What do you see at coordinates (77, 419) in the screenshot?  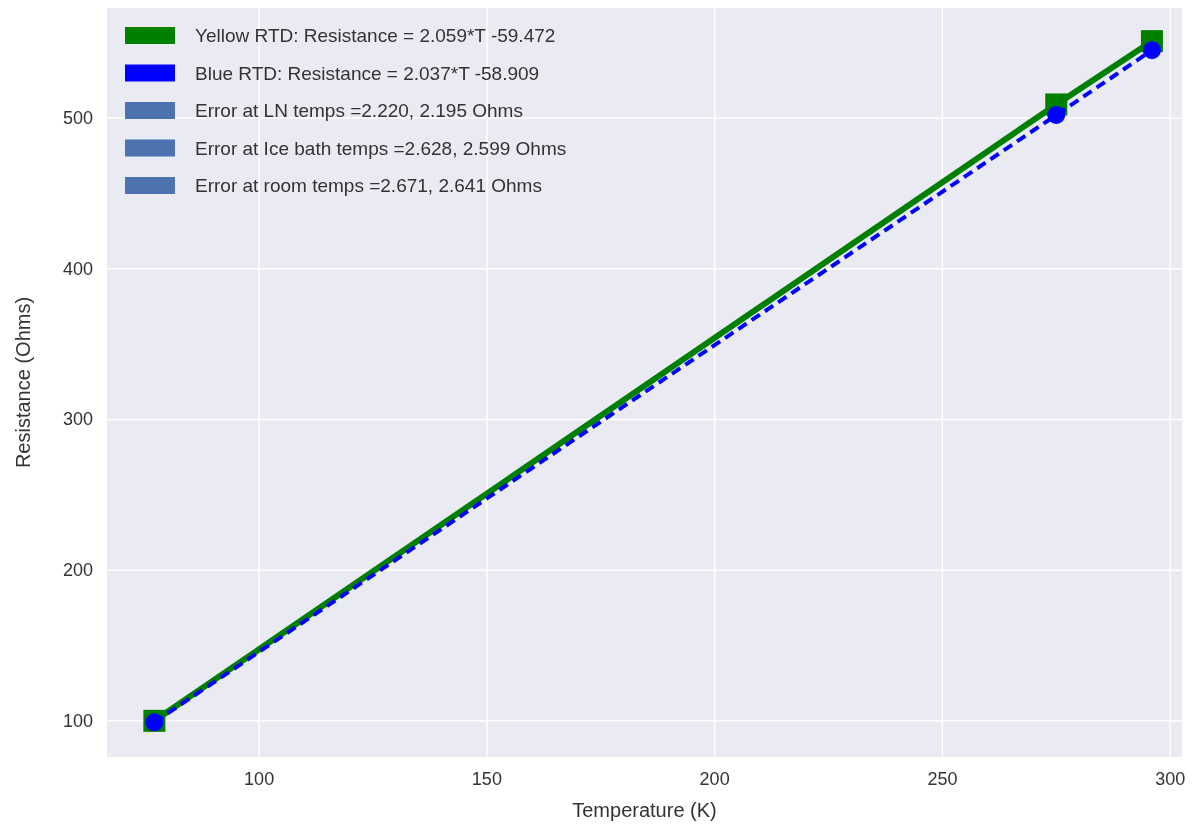 I see `y-tick-label: 300` at bounding box center [77, 419].